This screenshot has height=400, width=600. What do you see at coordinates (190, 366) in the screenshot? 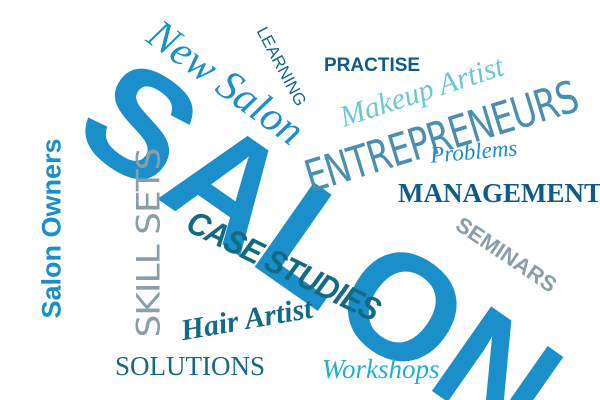
I see `word-solutions: SOLUTIONS` at bounding box center [190, 366].